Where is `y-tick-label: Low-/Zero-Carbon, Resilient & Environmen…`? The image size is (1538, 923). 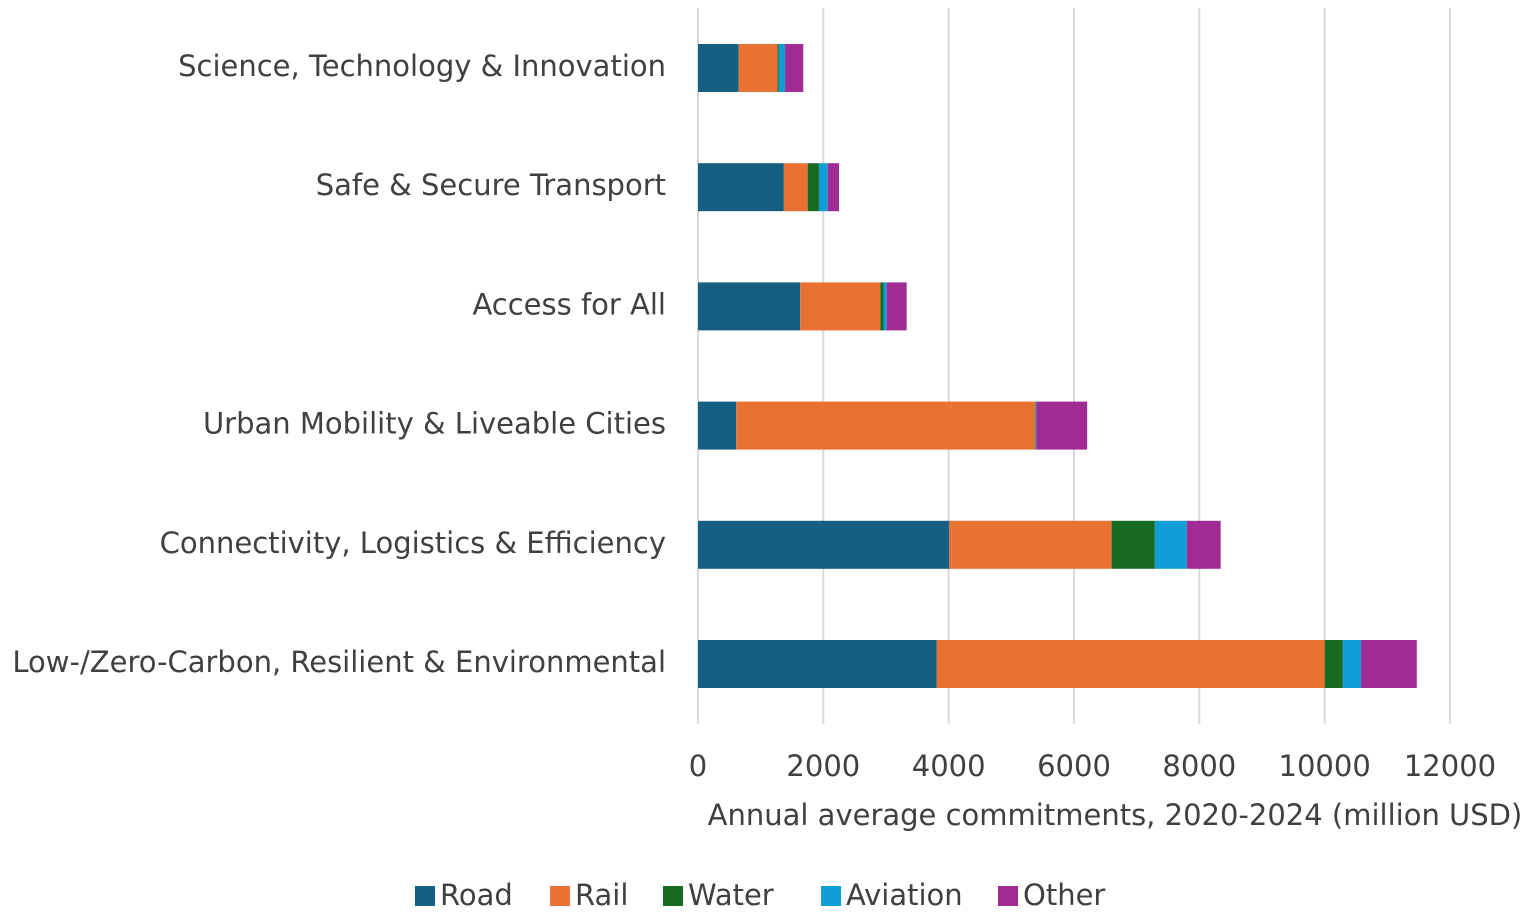 y-tick-label: Low-/Zero-Carbon, Resilient & Environmen… is located at coordinates (339, 662).